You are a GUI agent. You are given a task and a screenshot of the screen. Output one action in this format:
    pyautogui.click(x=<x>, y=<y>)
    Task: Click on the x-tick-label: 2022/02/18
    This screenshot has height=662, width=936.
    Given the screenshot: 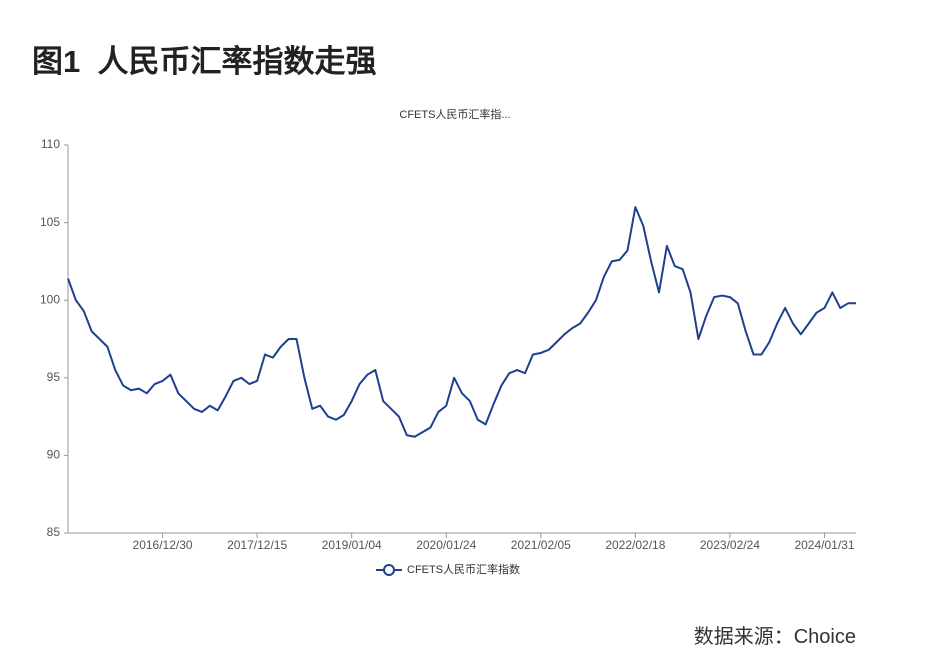 What is the action you would take?
    pyautogui.click(x=635, y=545)
    